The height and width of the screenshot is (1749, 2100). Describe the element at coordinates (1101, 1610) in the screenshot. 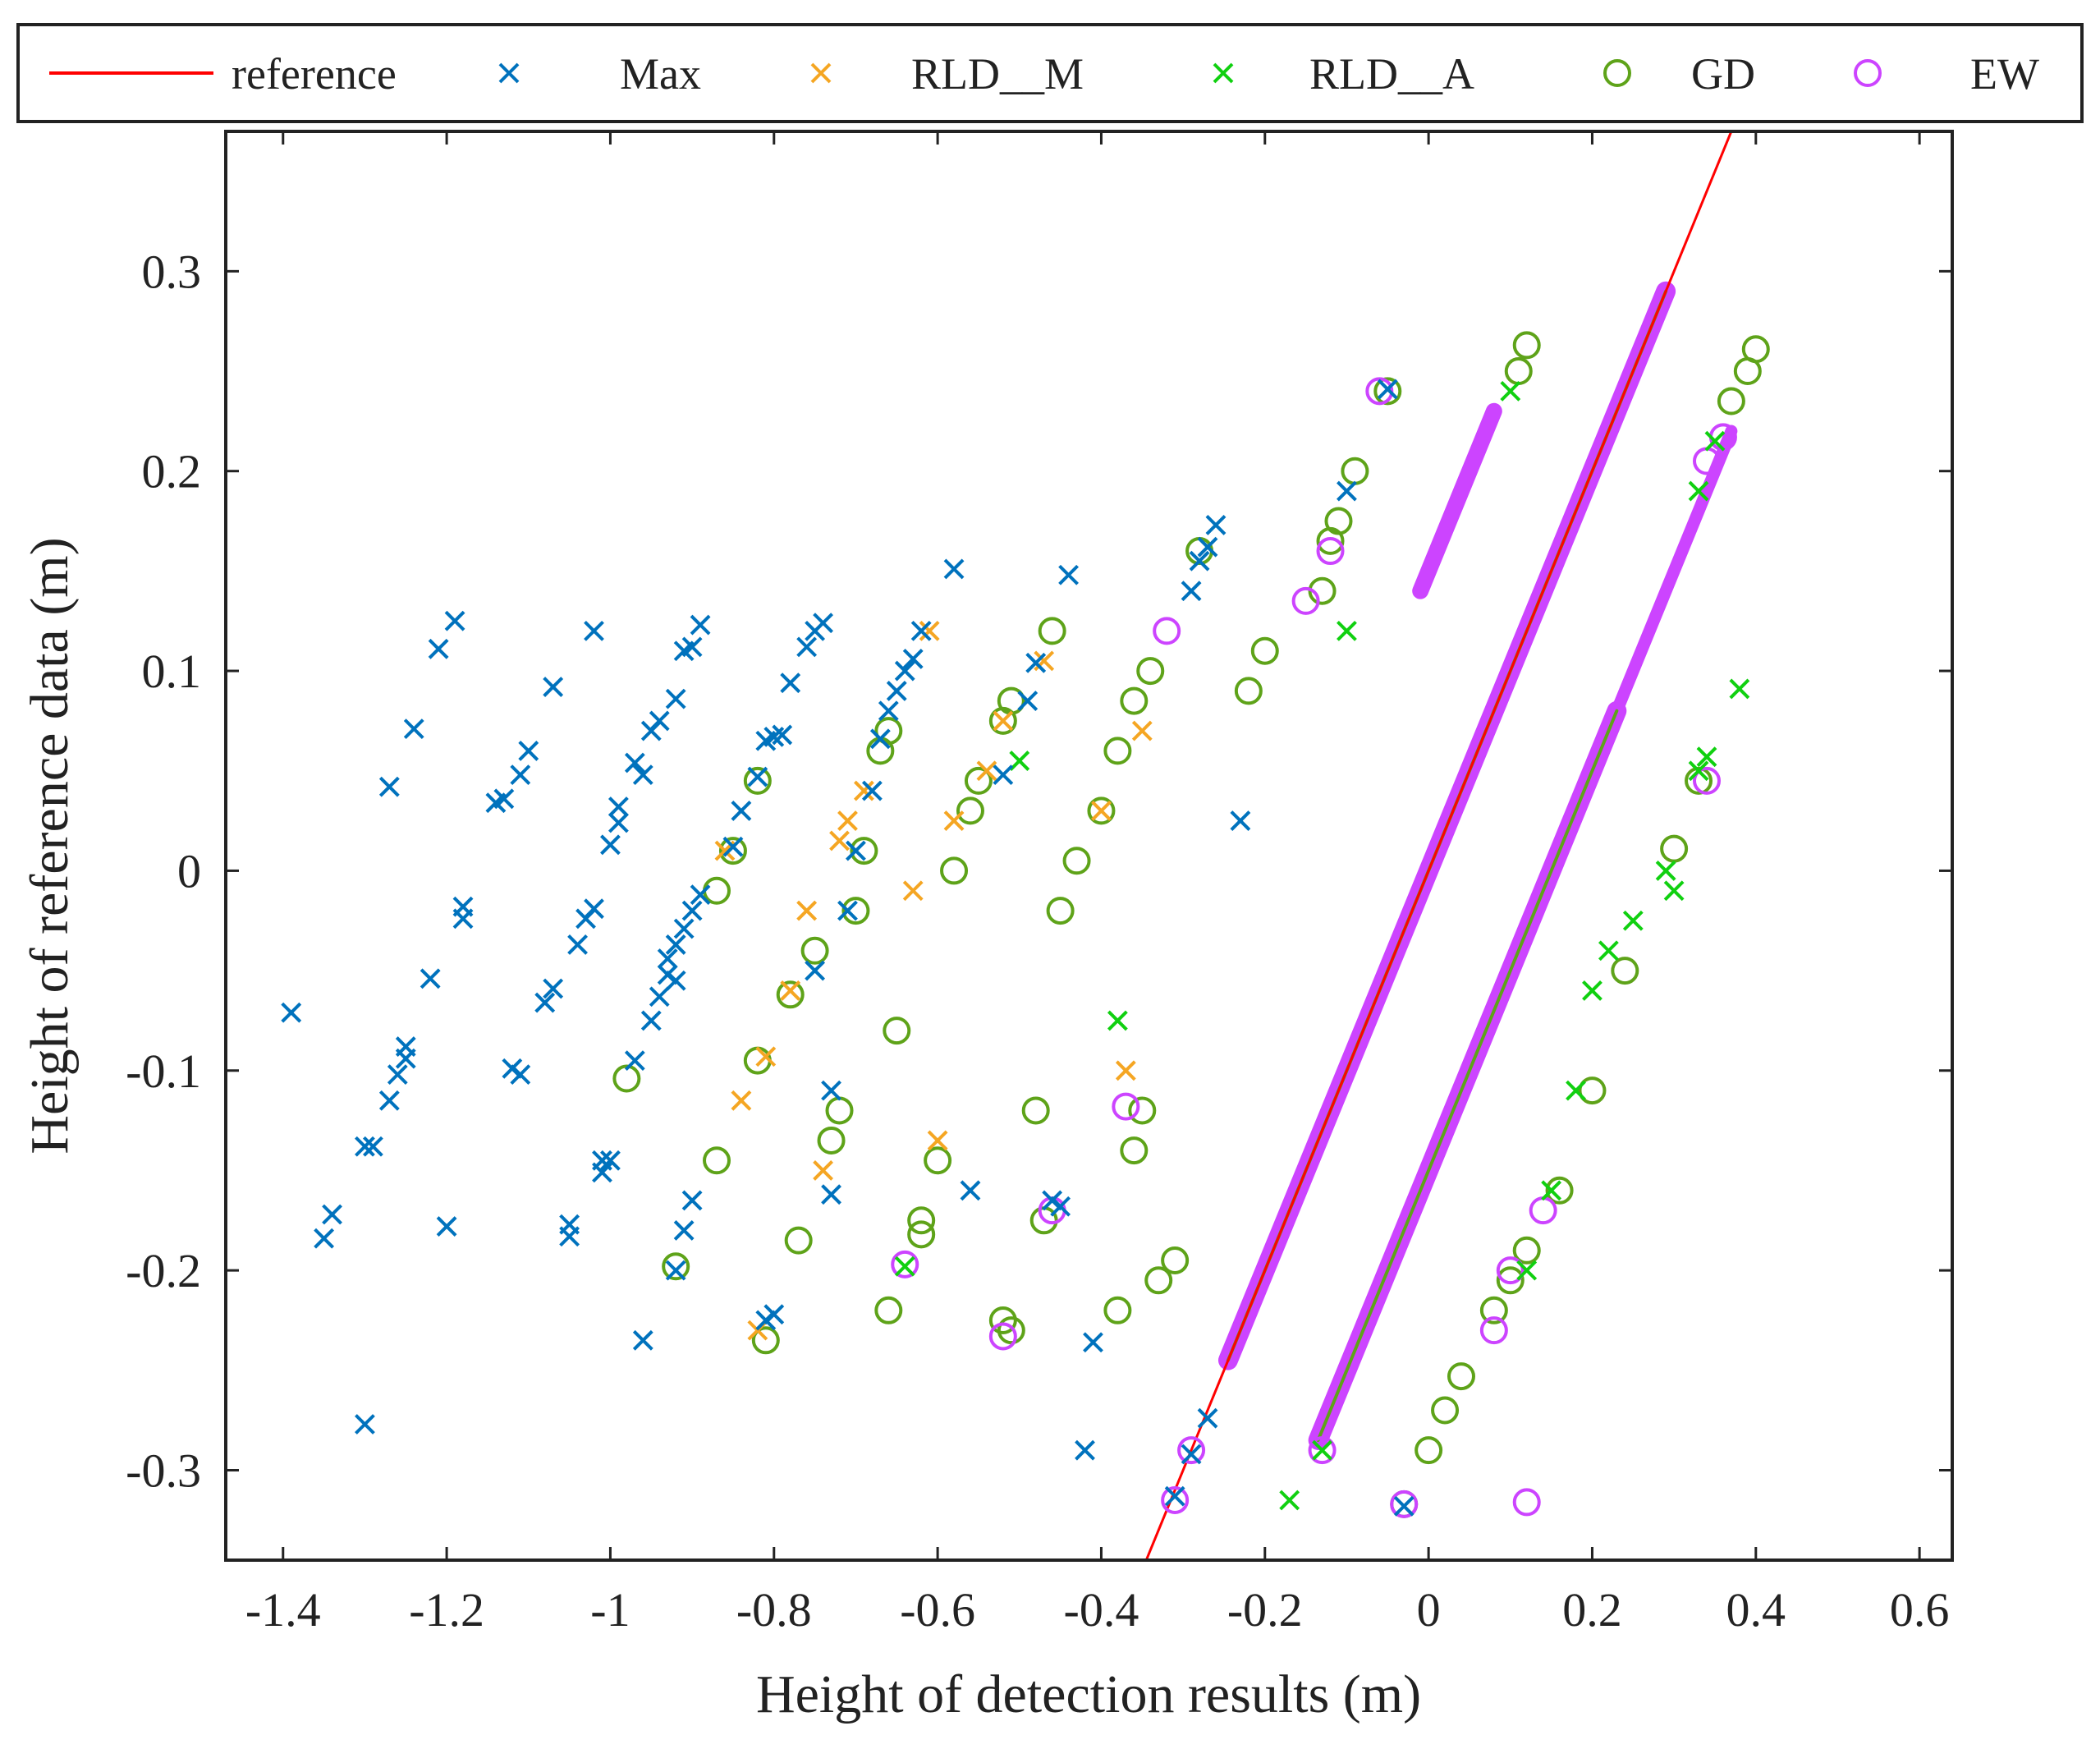

I see `x-tick-label: -0.4` at that location.